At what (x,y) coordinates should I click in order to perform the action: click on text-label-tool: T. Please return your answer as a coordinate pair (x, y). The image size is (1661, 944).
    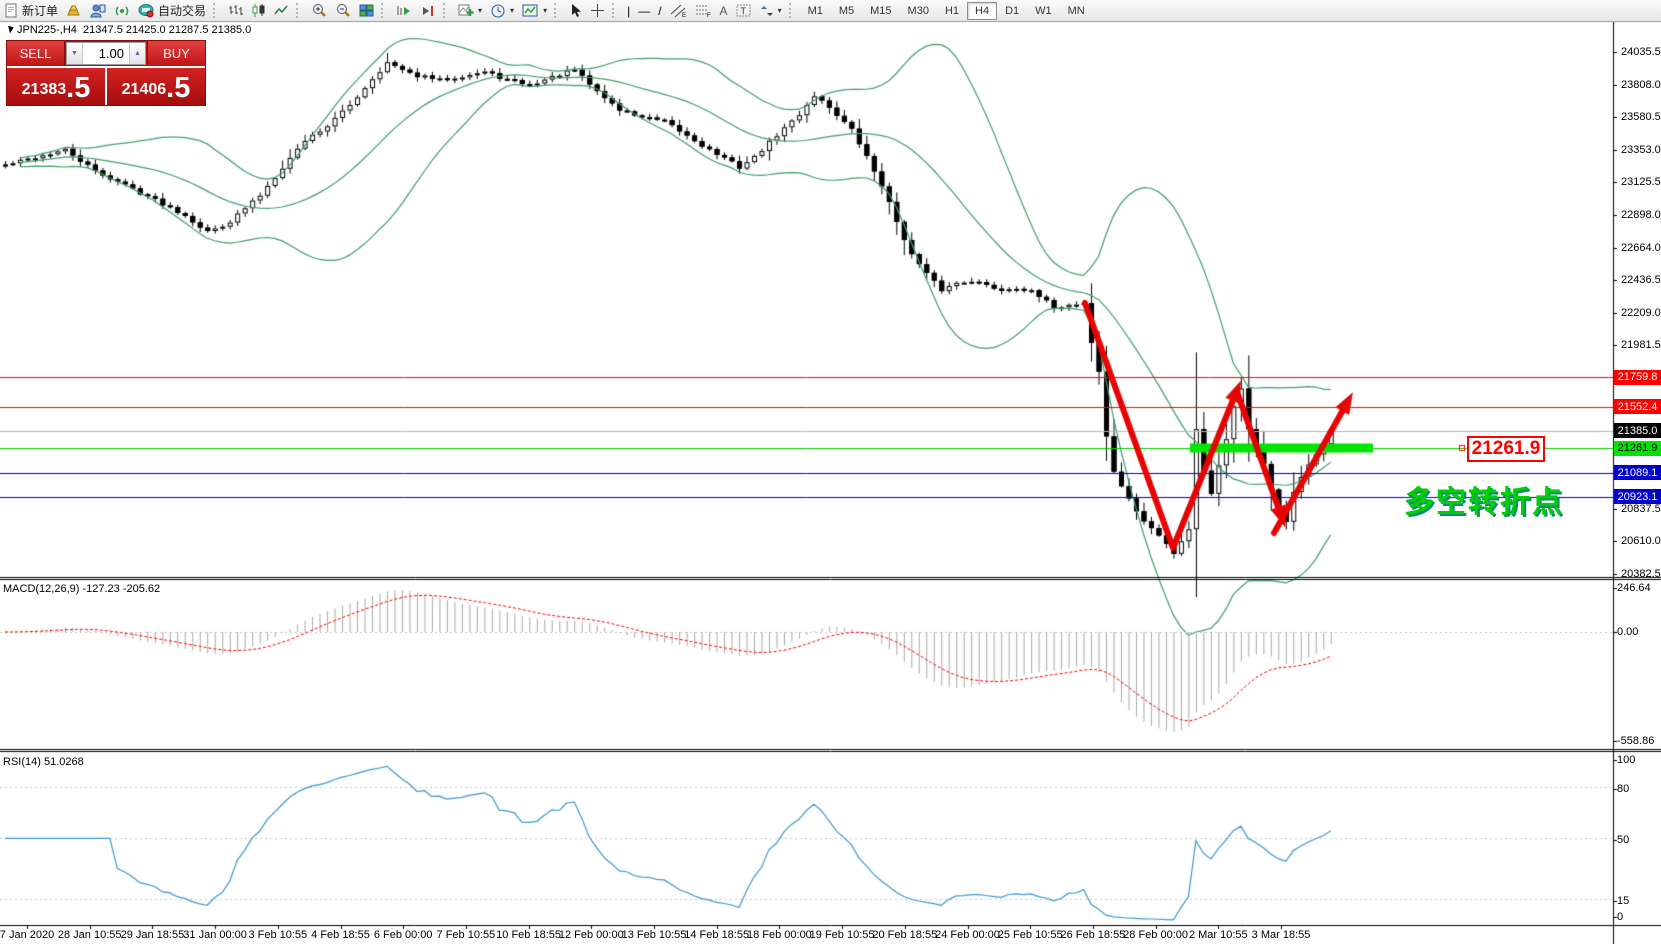
    Looking at the image, I should click on (744, 11).